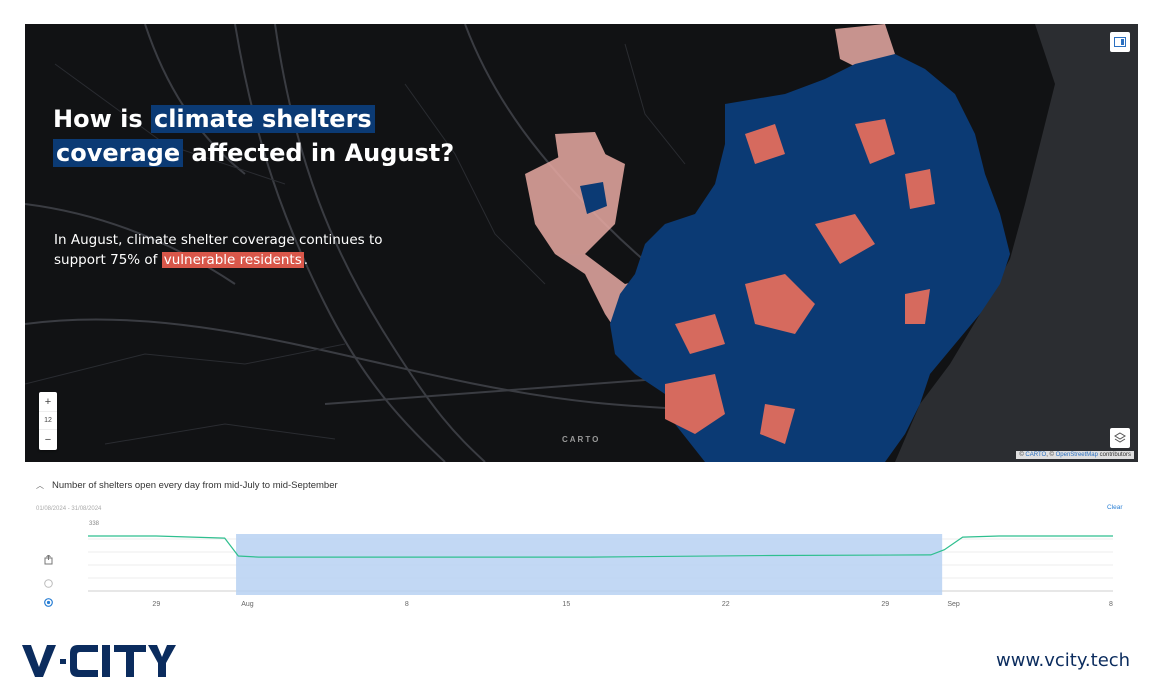 The width and height of the screenshot is (1162, 698). I want to click on headline-highlight-2: coverage, so click(118, 153).